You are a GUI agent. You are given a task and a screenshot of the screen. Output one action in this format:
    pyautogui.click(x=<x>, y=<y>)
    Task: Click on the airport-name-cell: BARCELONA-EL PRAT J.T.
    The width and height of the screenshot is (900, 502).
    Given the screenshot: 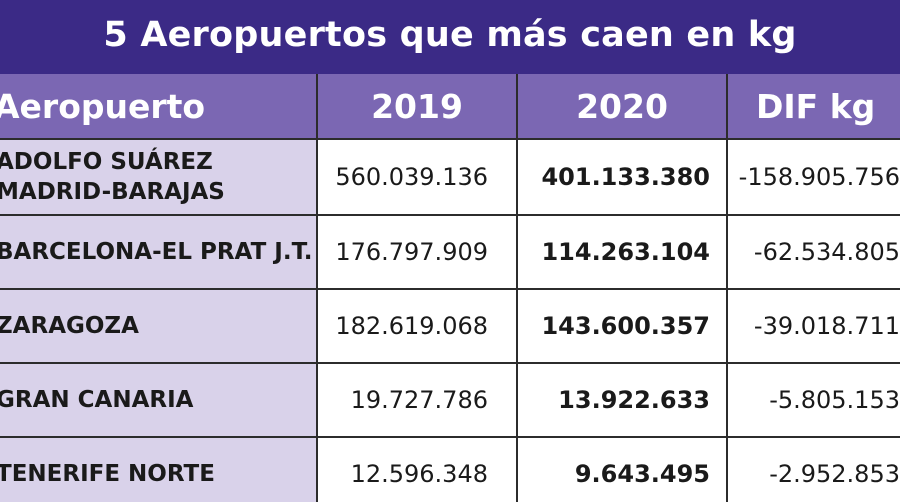 What is the action you would take?
    pyautogui.click(x=158, y=253)
    